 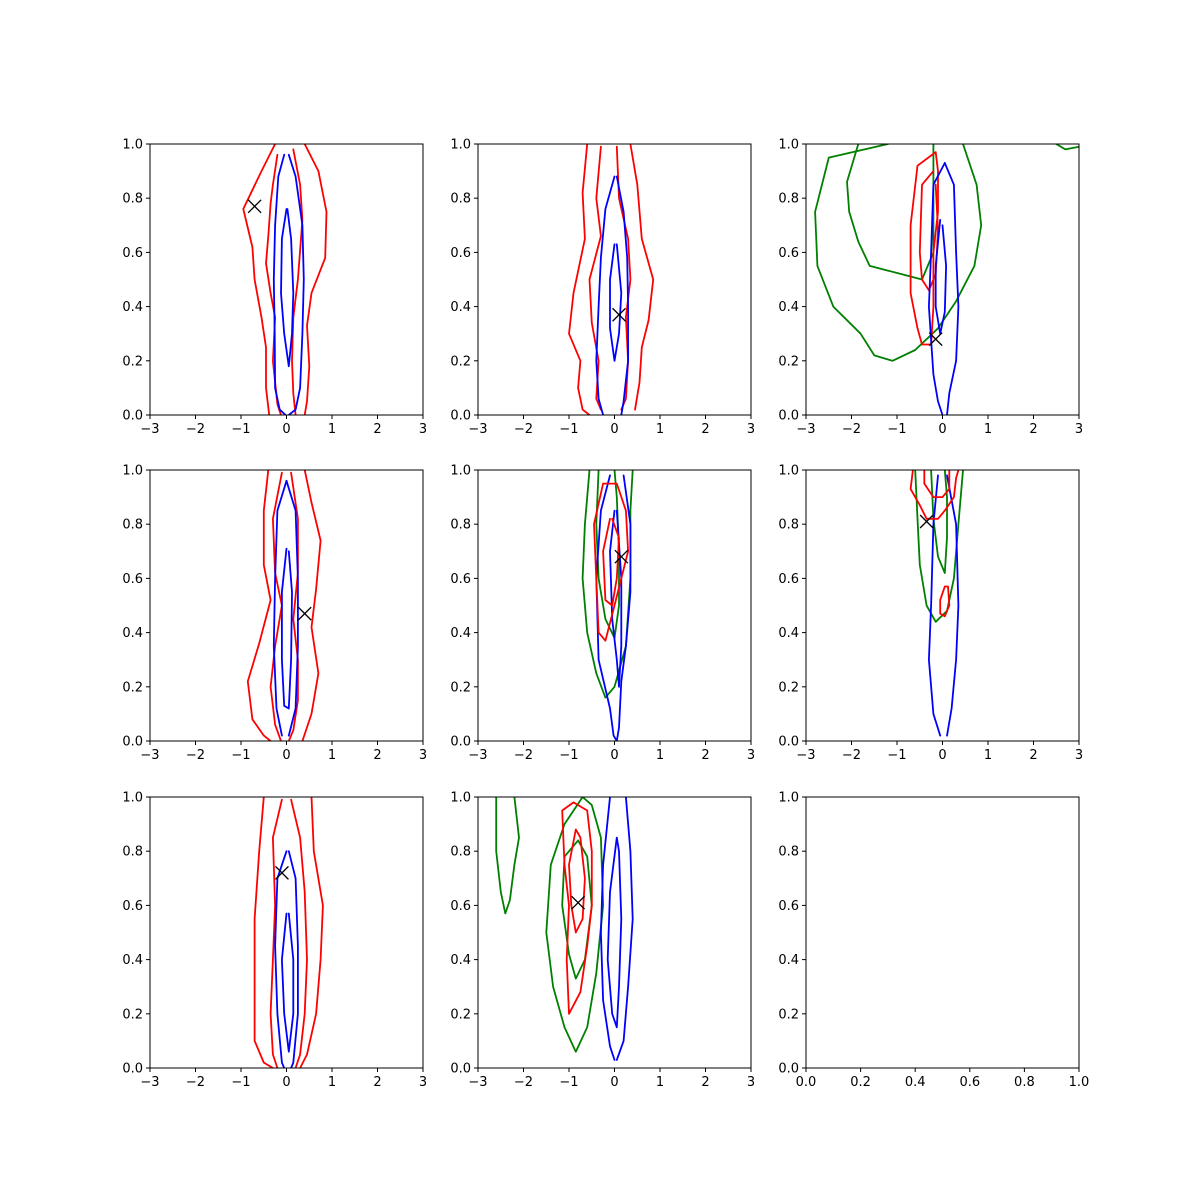 I want to click on subplot-6: −3 −2 −1 0 1 2 3 0.0 0.2 0.4 0.6 0.8 1.0, so click(x=930, y=614).